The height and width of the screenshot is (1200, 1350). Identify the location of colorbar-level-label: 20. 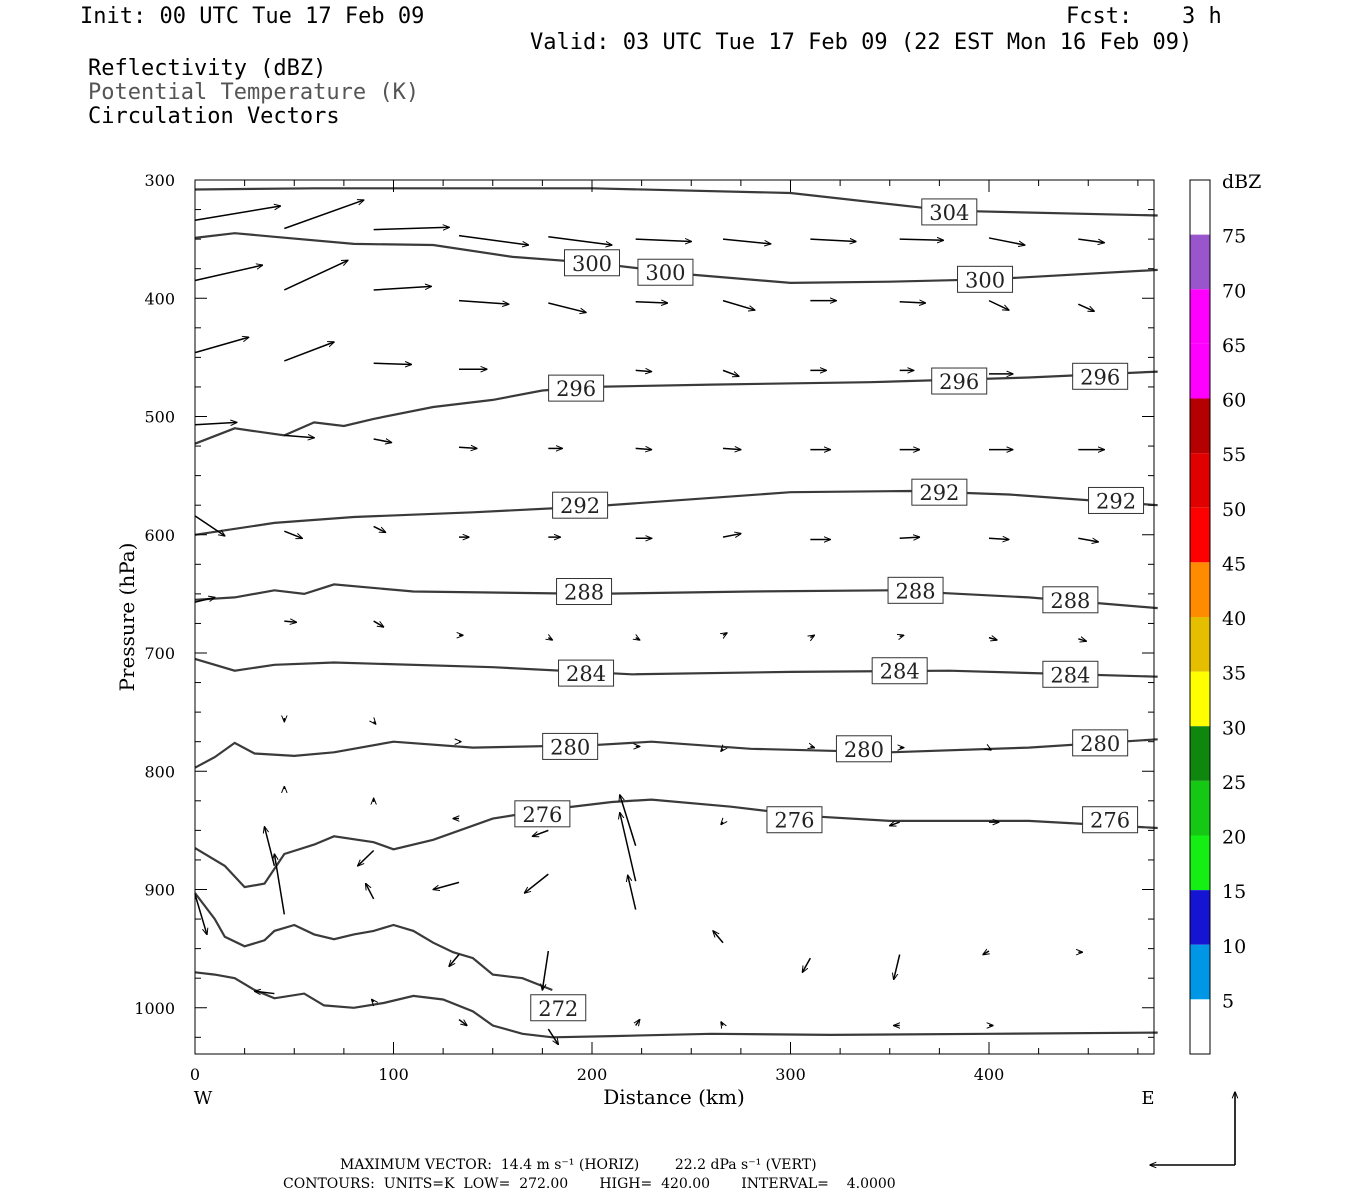
(1234, 838).